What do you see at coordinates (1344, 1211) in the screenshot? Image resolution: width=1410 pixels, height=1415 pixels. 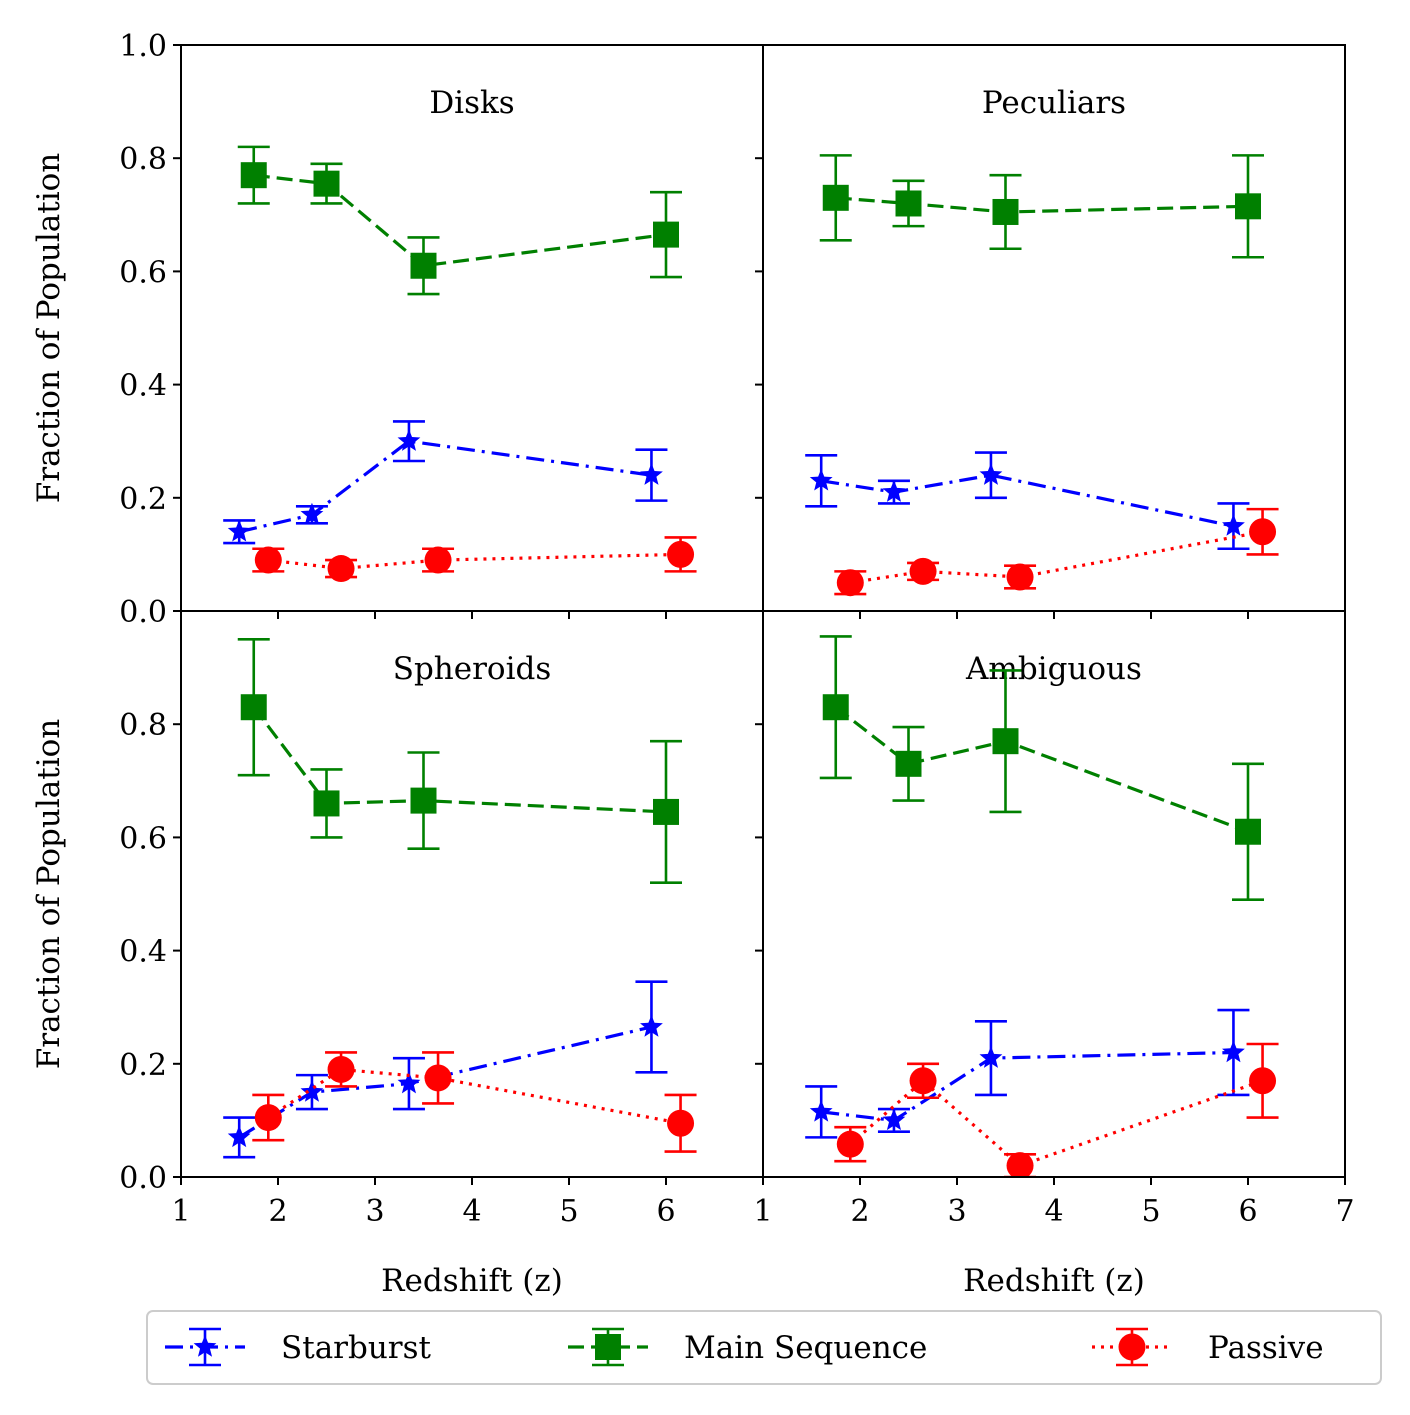 I see `x-tick-label: 7` at bounding box center [1344, 1211].